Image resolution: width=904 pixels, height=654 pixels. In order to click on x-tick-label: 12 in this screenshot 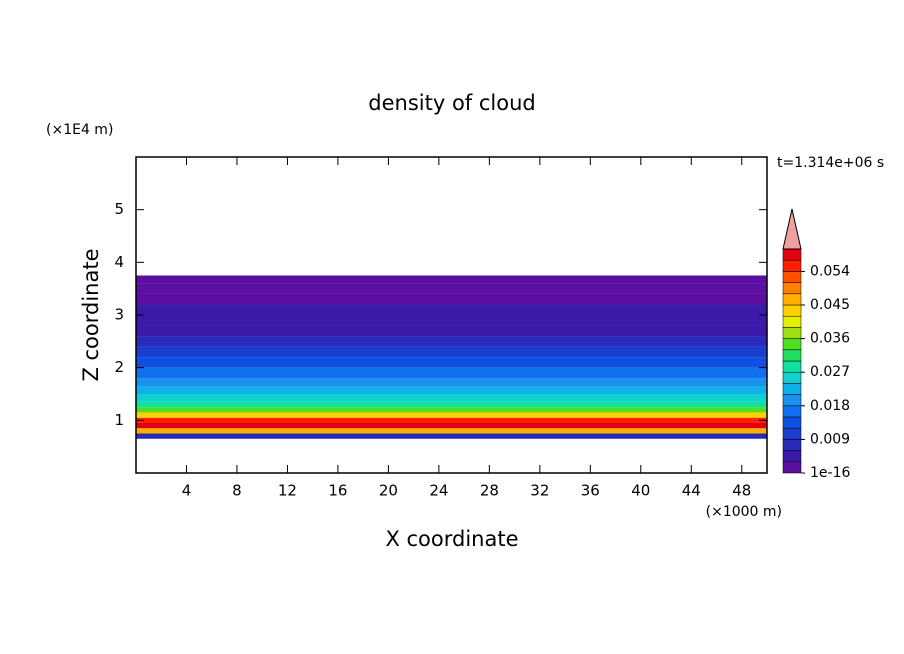, I will do `click(287, 491)`.